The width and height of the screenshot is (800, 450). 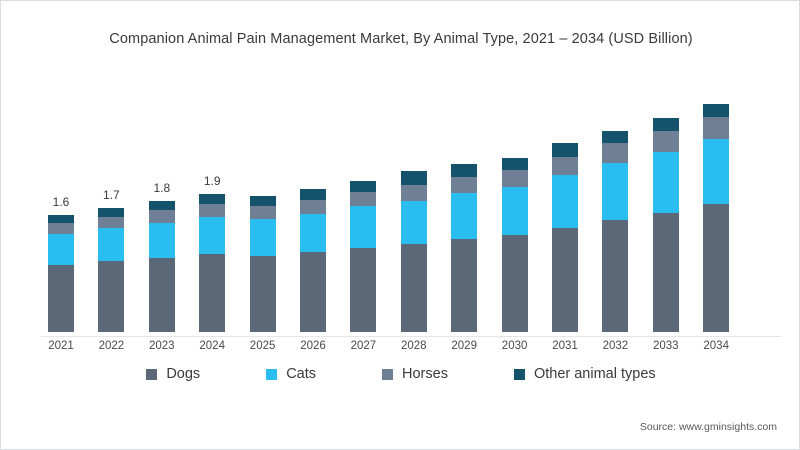 I want to click on bar-segment-dogs-2023, so click(x=161, y=294).